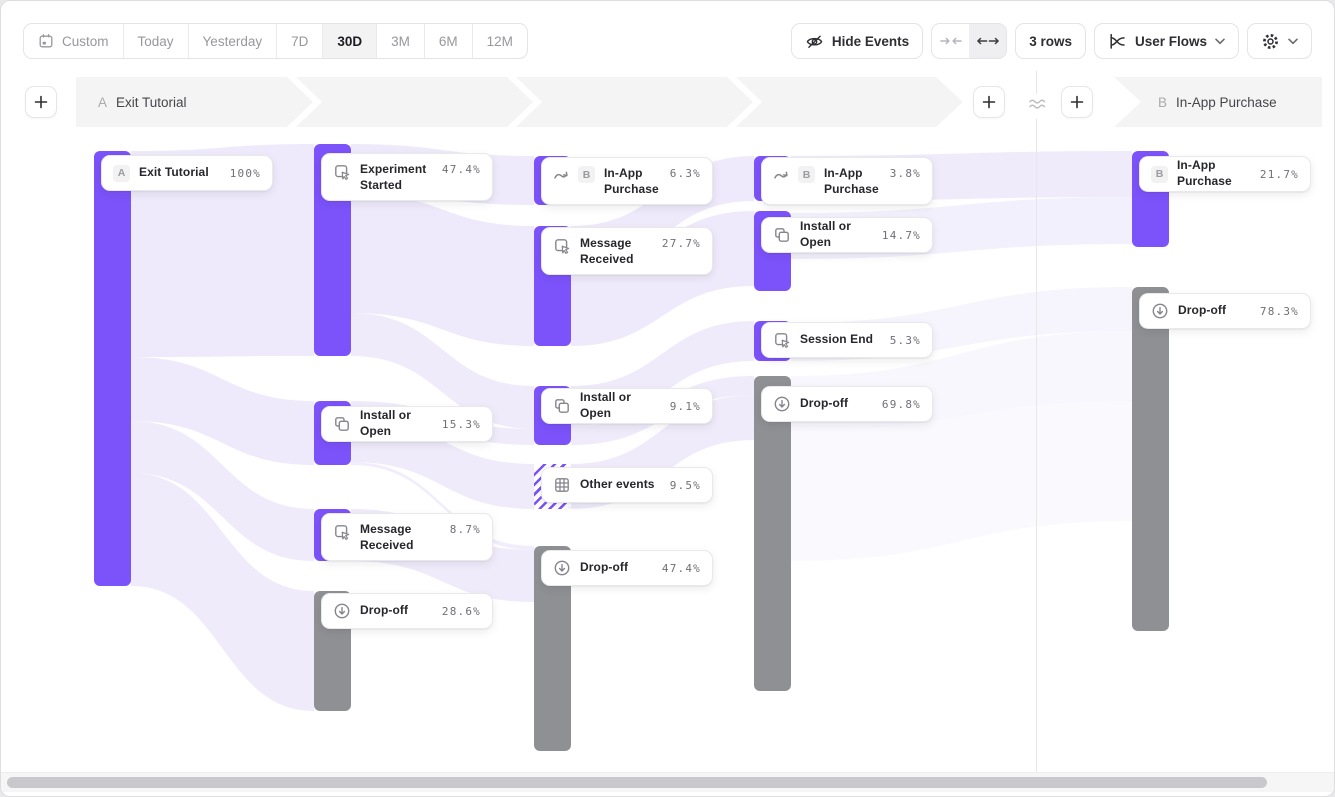  I want to click on flow-start-band, so click(519, 102).